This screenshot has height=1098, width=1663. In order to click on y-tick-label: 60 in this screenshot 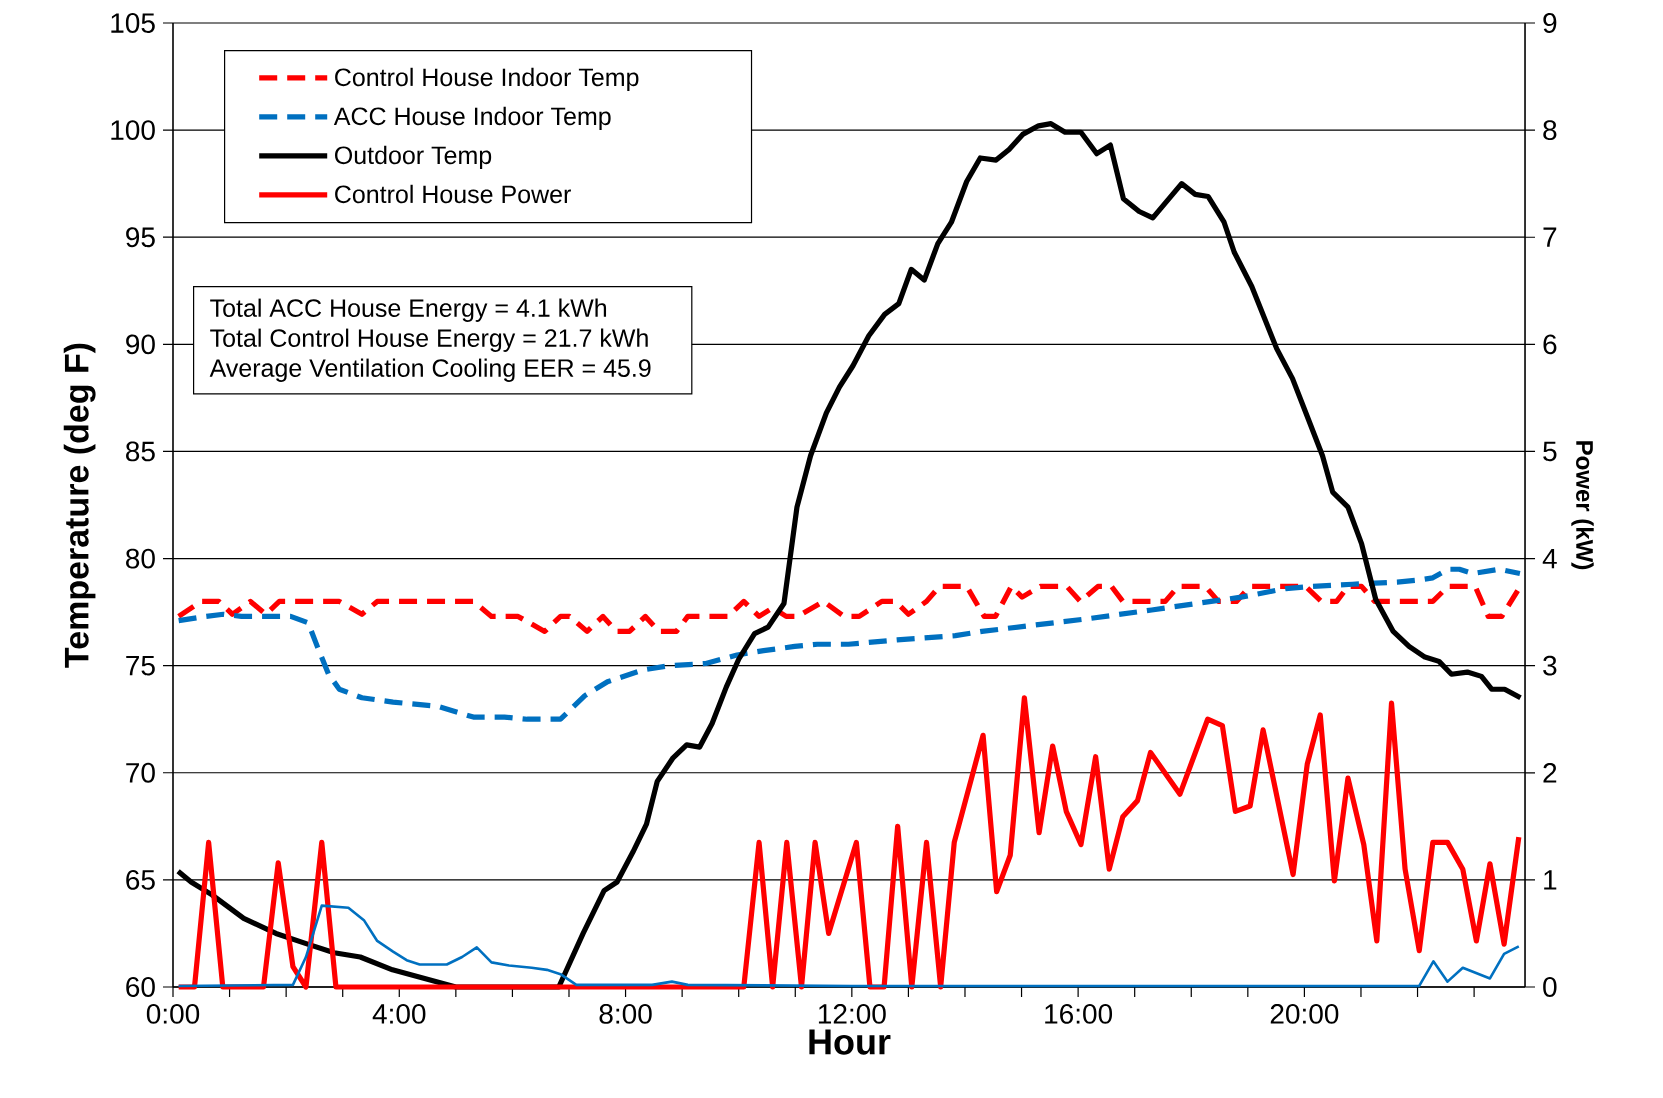, I will do `click(140, 987)`.